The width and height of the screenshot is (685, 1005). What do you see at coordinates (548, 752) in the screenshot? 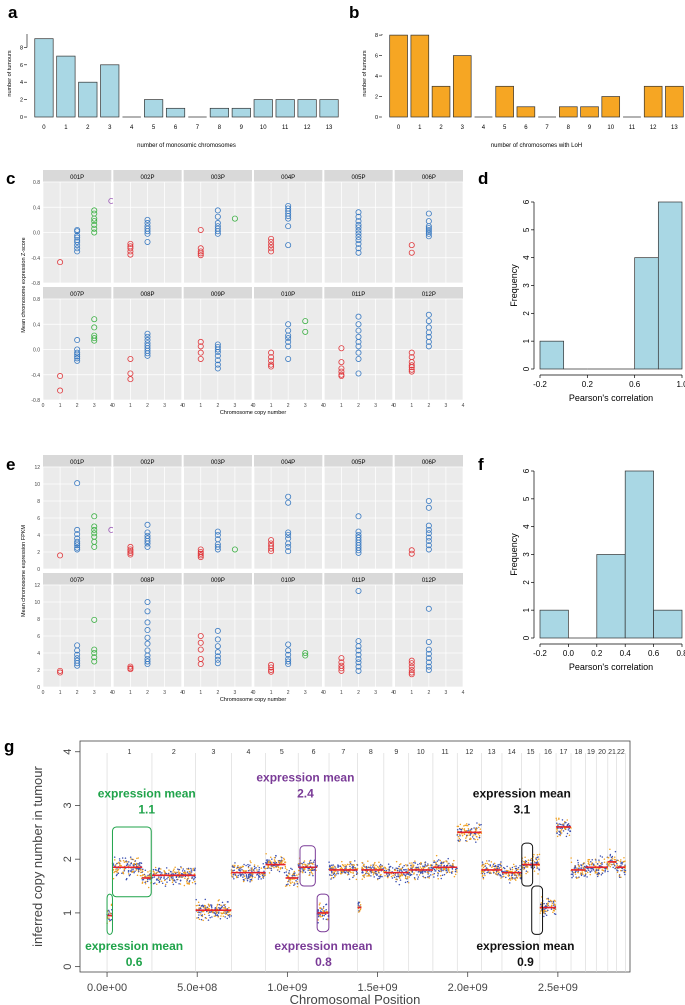
I see `chromosome-label: 16` at bounding box center [548, 752].